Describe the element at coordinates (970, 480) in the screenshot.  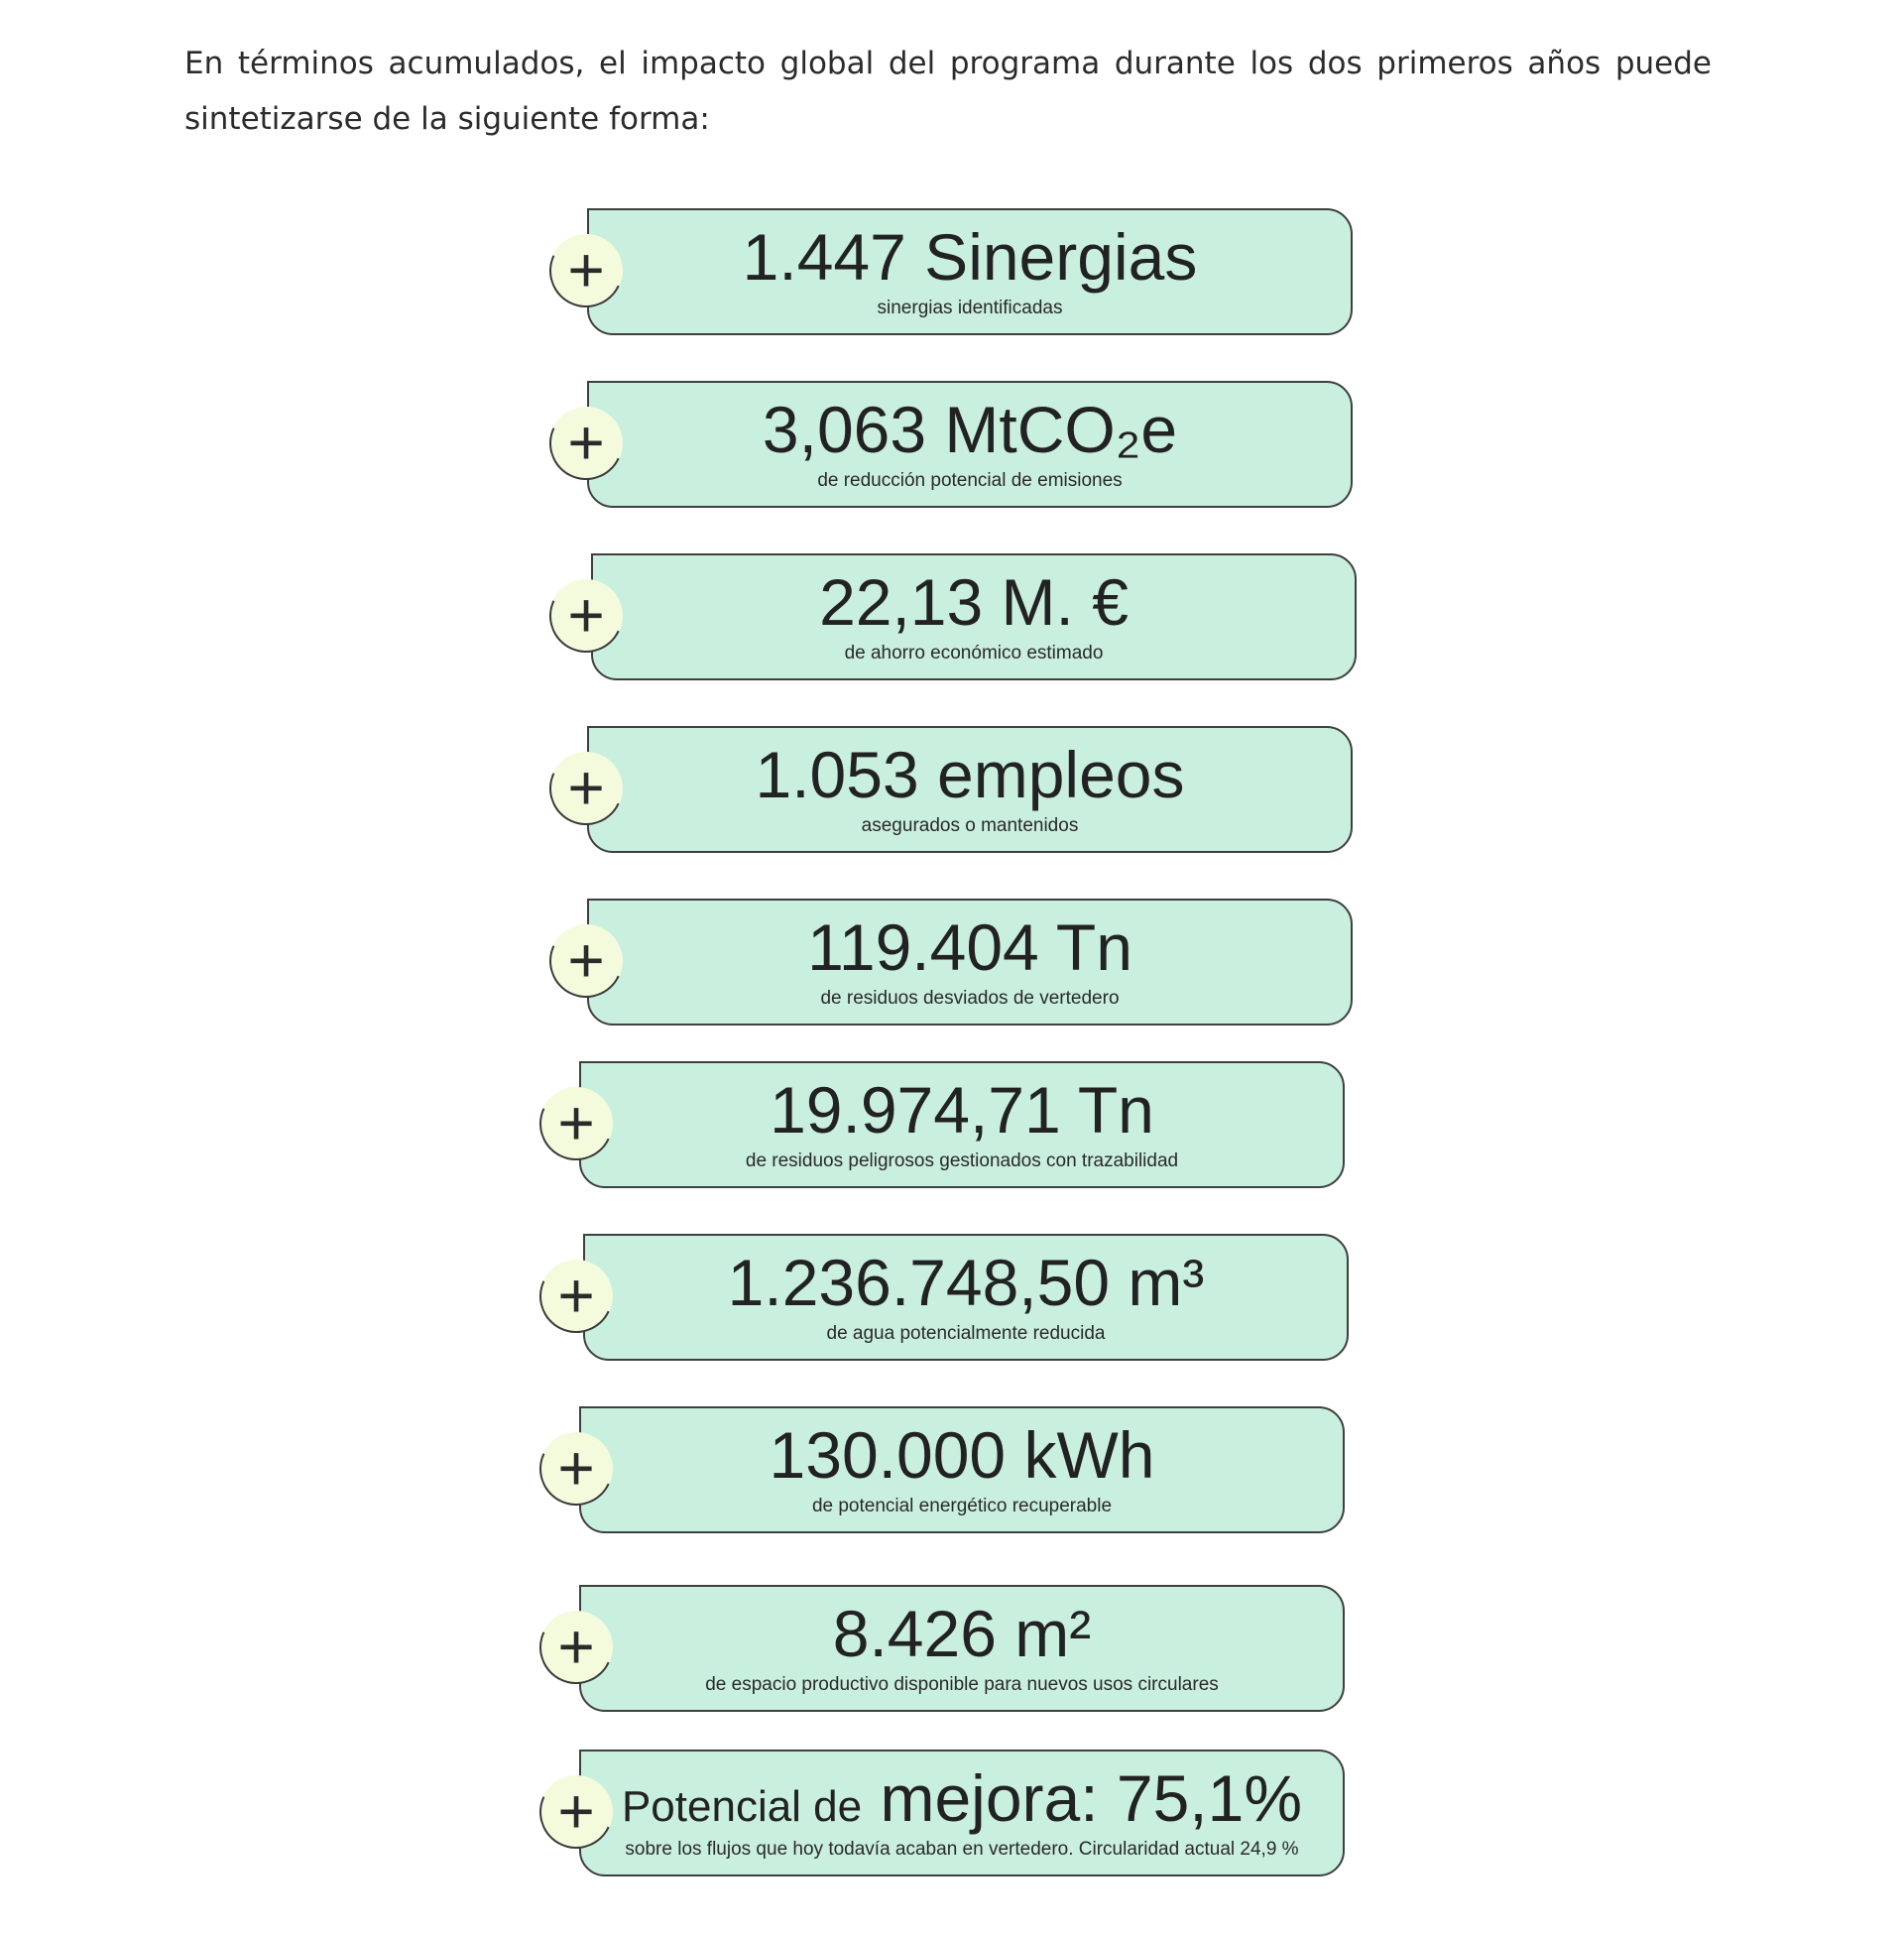
I see `metric-description: de reducción potencial de emisiones` at that location.